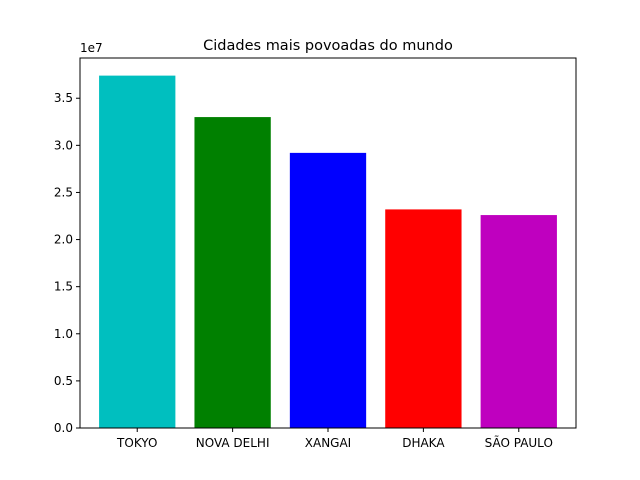 This screenshot has width=640, height=480. What do you see at coordinates (328, 46) in the screenshot?
I see `chart-title: Cidades mais povoadas do mundo` at bounding box center [328, 46].